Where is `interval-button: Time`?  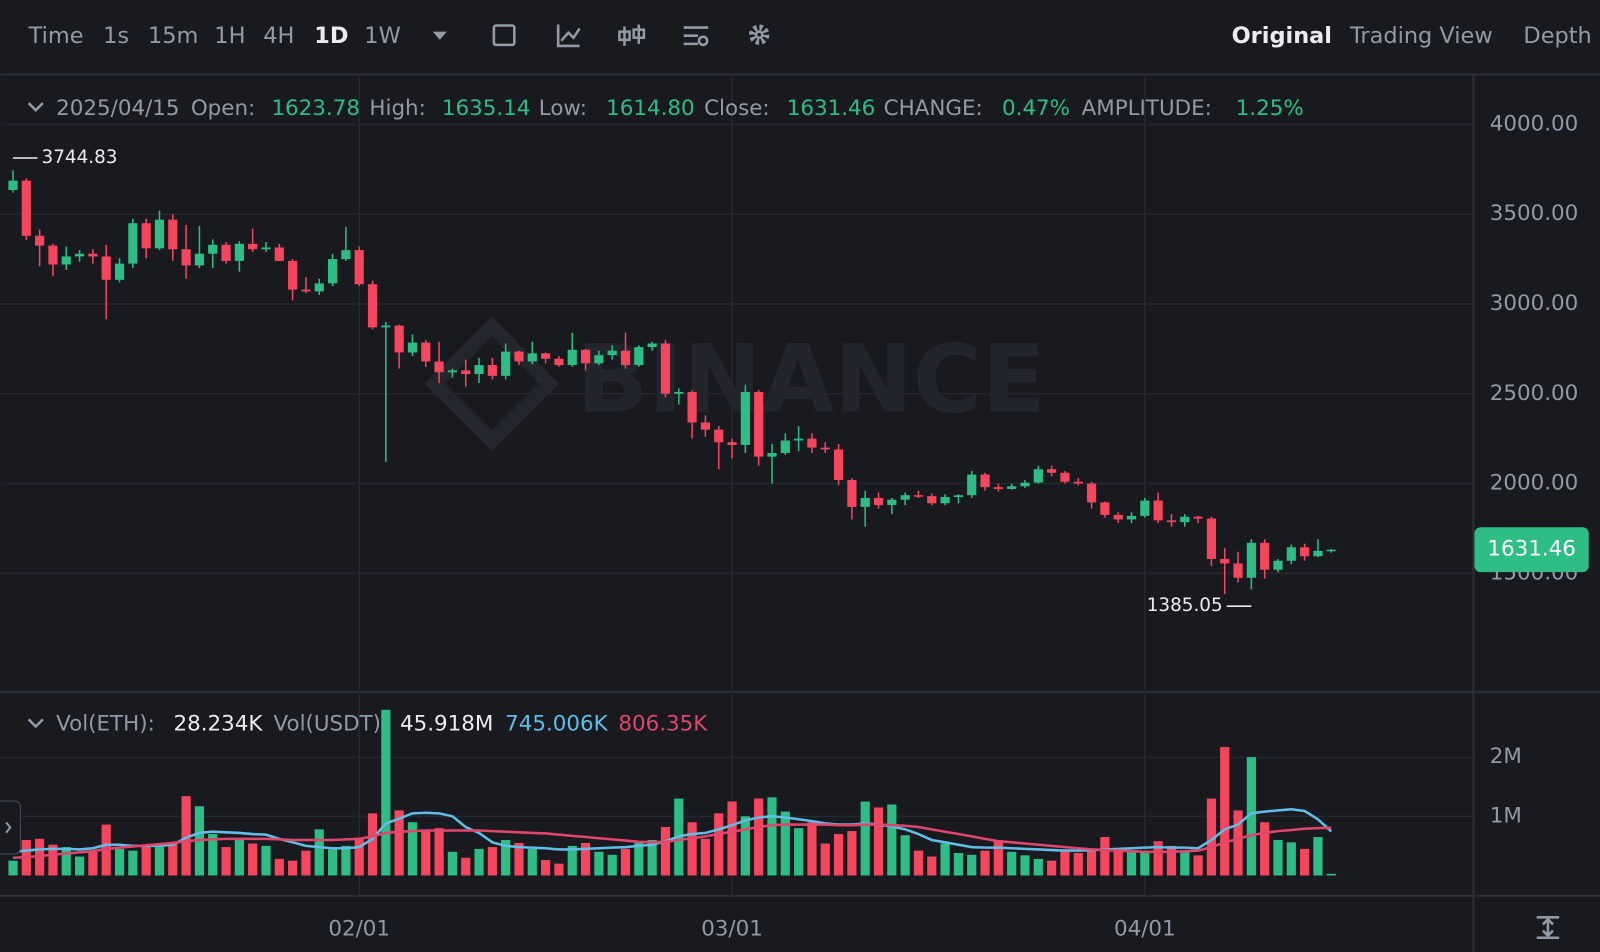 interval-button: Time is located at coordinates (56, 36).